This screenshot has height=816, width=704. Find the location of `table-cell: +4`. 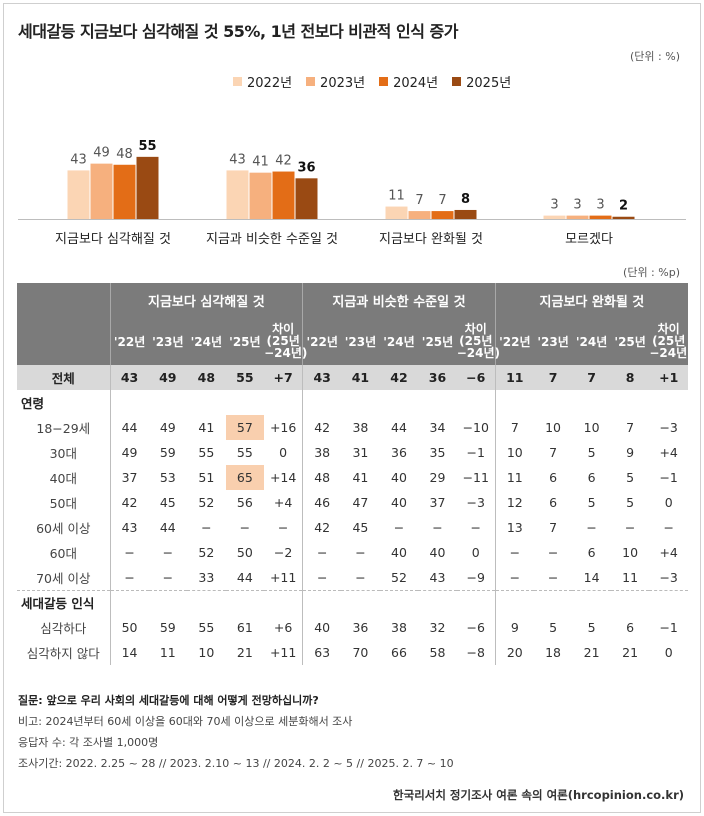

table-cell: +4 is located at coordinates (668, 552).